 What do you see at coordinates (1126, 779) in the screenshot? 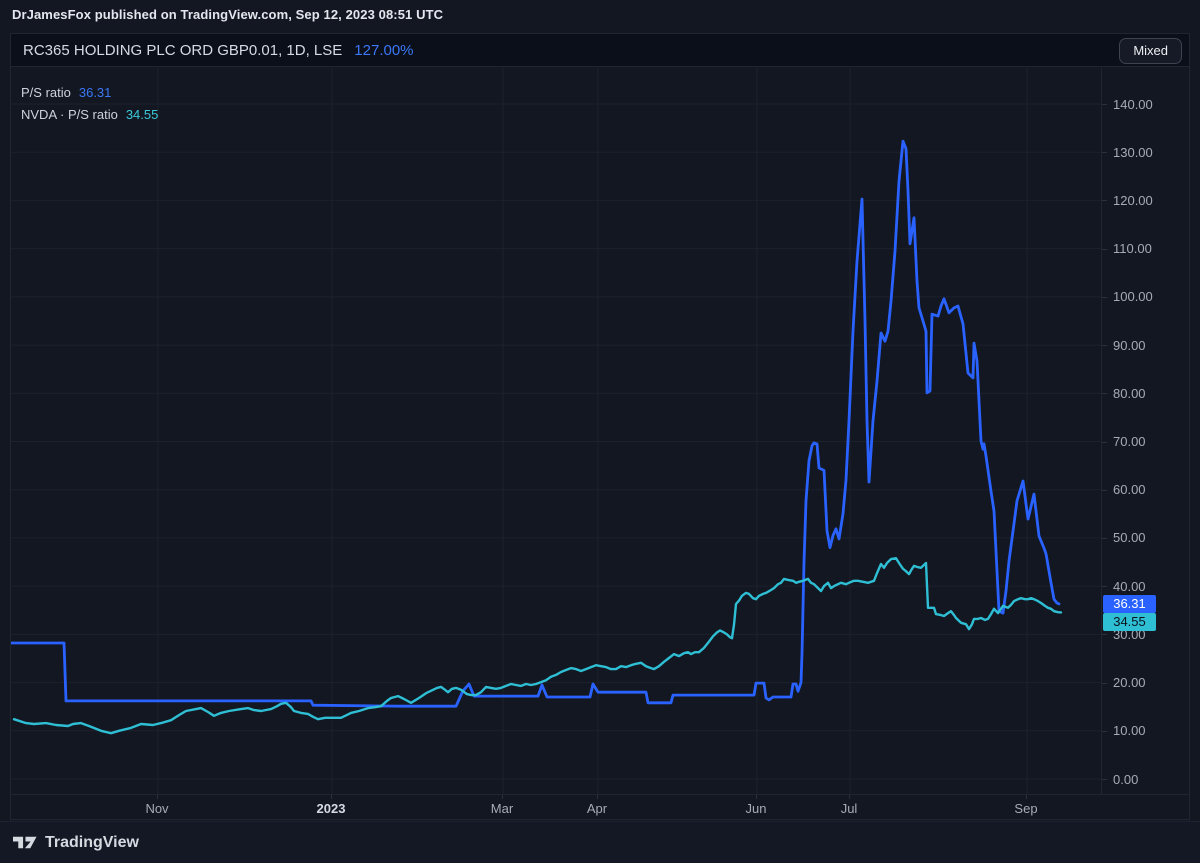
I see `price-axis-label: 0.00` at bounding box center [1126, 779].